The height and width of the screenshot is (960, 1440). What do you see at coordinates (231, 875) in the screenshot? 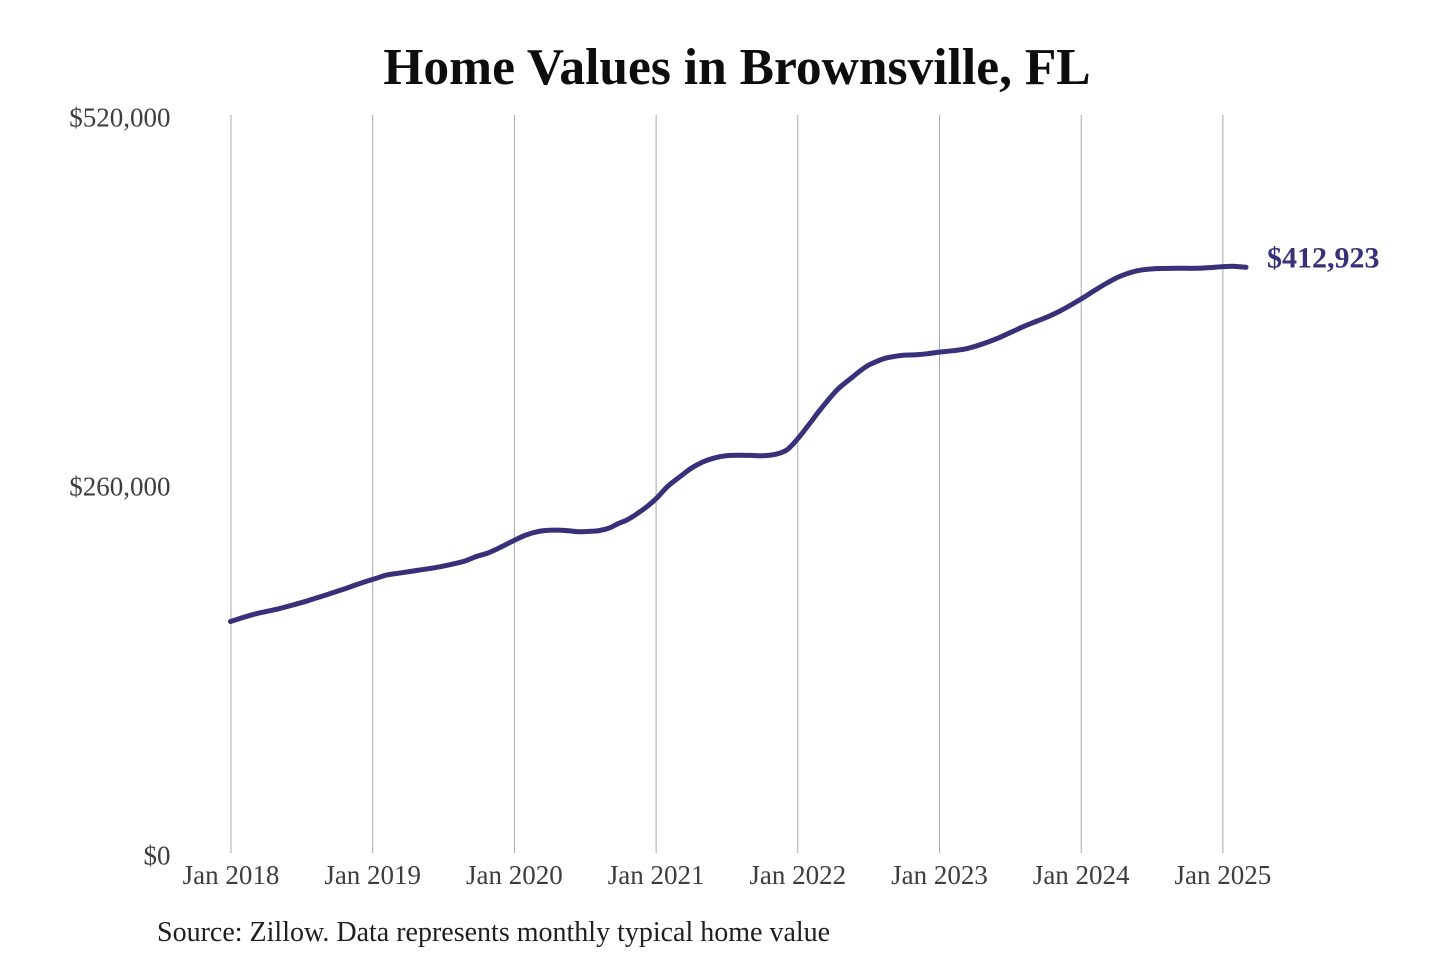
I see `svg-text: Jan 2018` at bounding box center [231, 875].